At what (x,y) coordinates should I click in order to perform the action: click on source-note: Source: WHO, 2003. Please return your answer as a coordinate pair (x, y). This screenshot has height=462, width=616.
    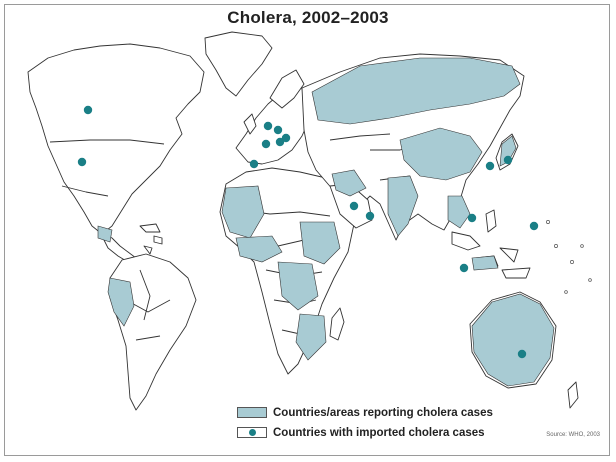
    Looking at the image, I should click on (573, 435).